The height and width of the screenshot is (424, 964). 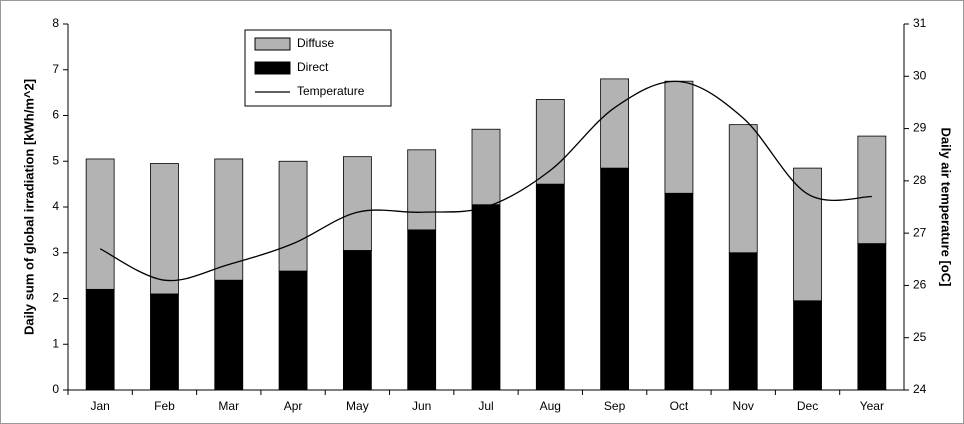 I want to click on x-tick-label: Feb, so click(x=164, y=406).